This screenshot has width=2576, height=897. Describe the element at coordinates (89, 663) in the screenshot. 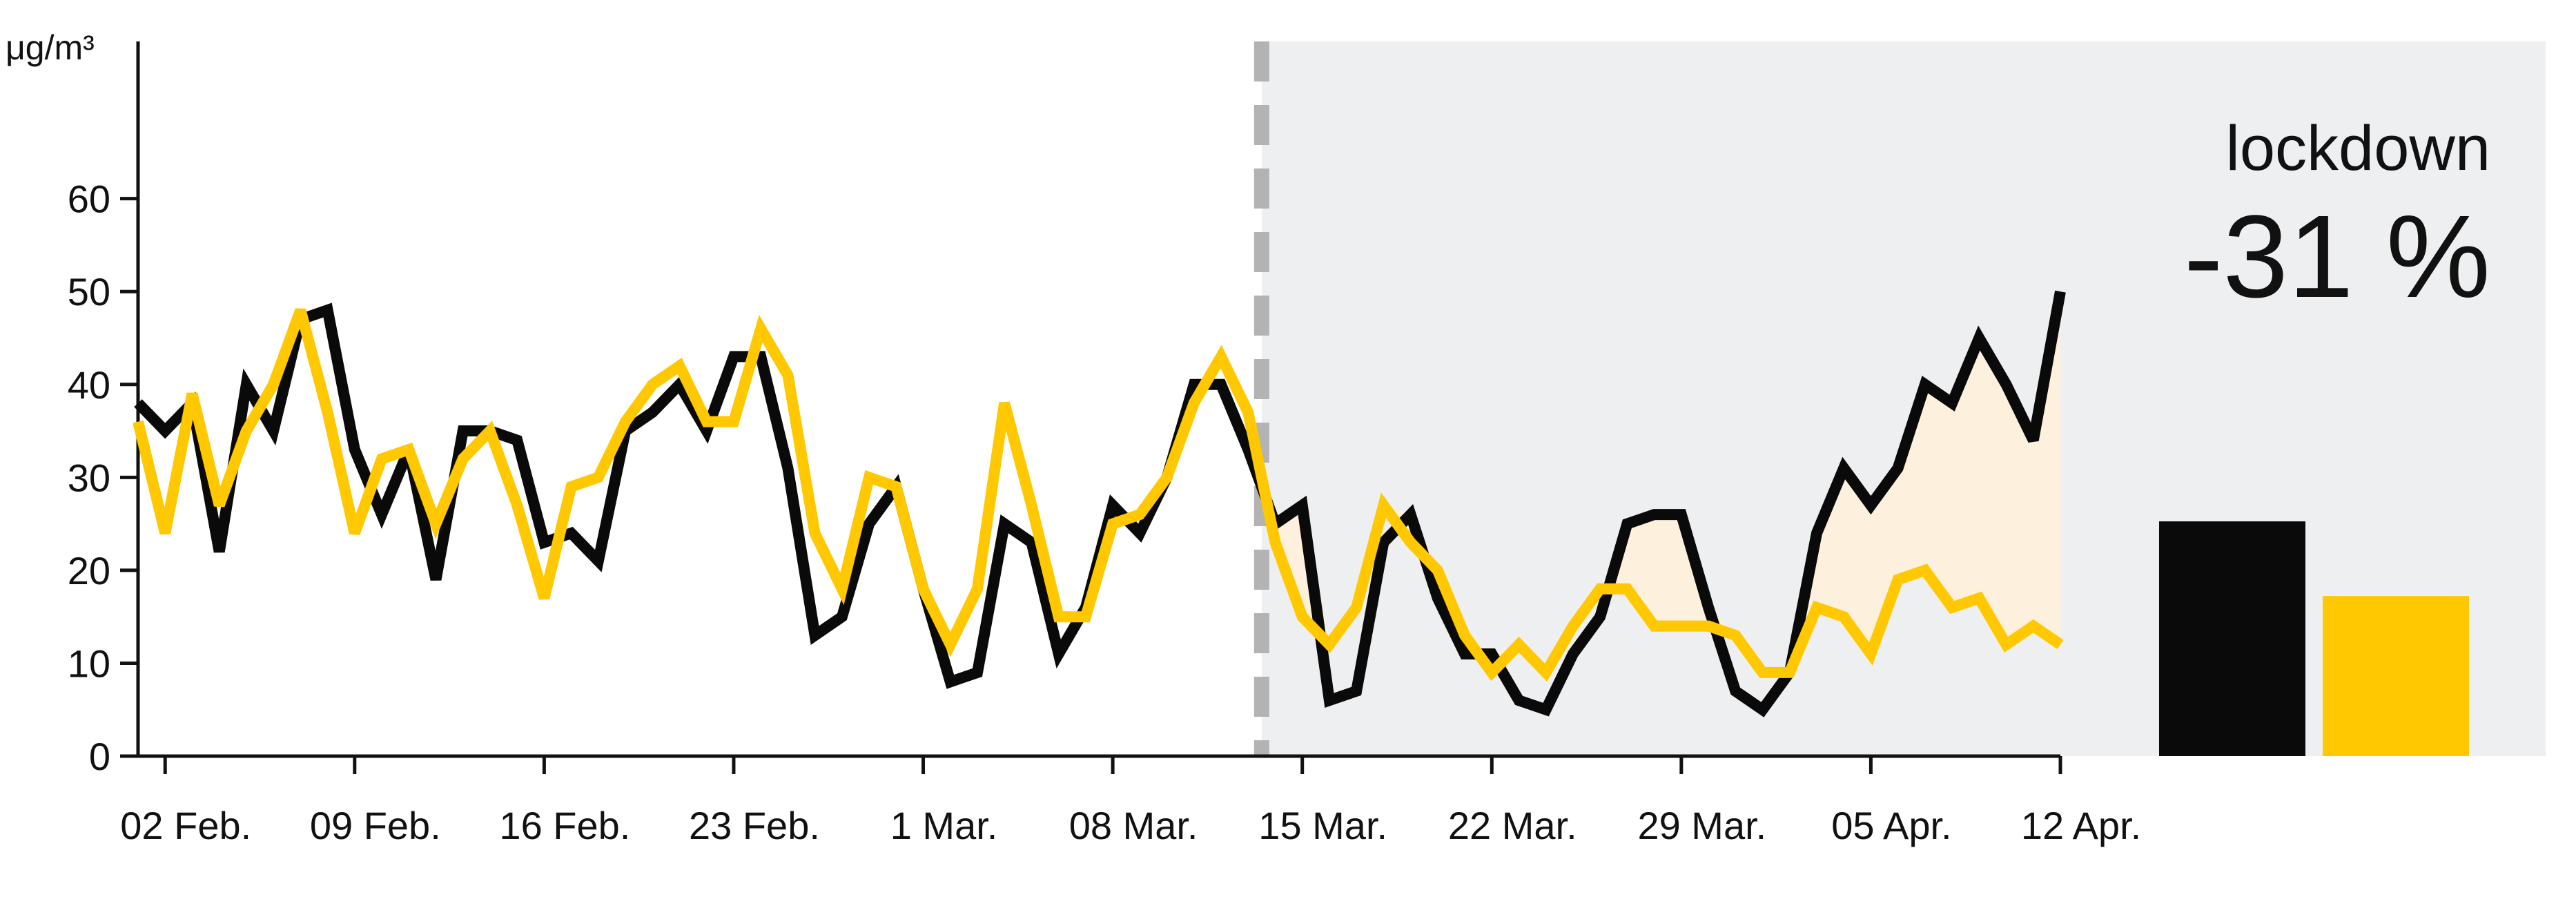

I see `y-tick-label: 10` at that location.